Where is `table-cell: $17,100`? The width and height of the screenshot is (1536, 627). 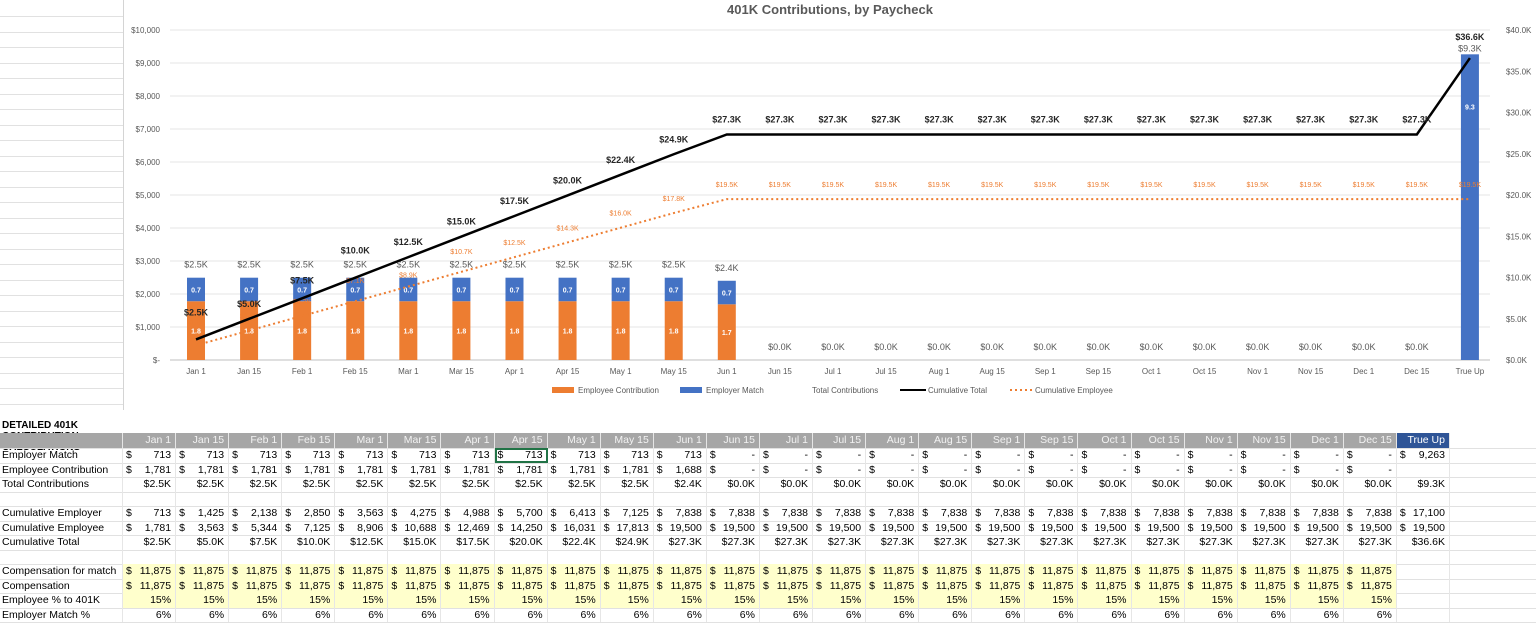 table-cell: $17,100 is located at coordinates (1423, 513).